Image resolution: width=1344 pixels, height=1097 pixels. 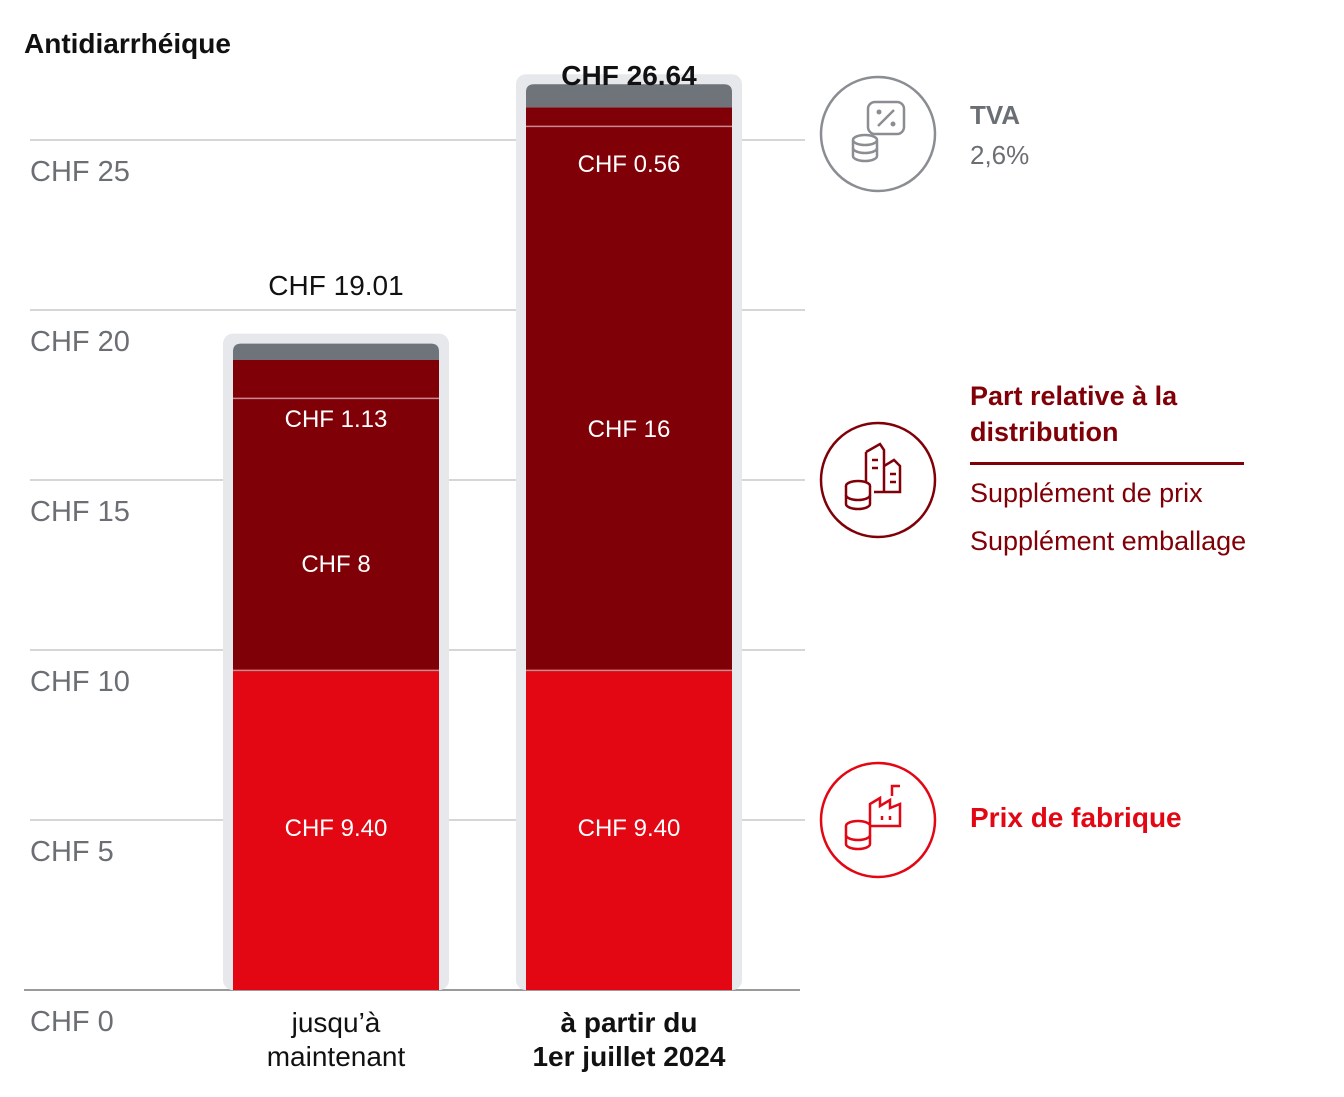 What do you see at coordinates (80, 682) in the screenshot?
I see `y-tick-label: CHF 10` at bounding box center [80, 682].